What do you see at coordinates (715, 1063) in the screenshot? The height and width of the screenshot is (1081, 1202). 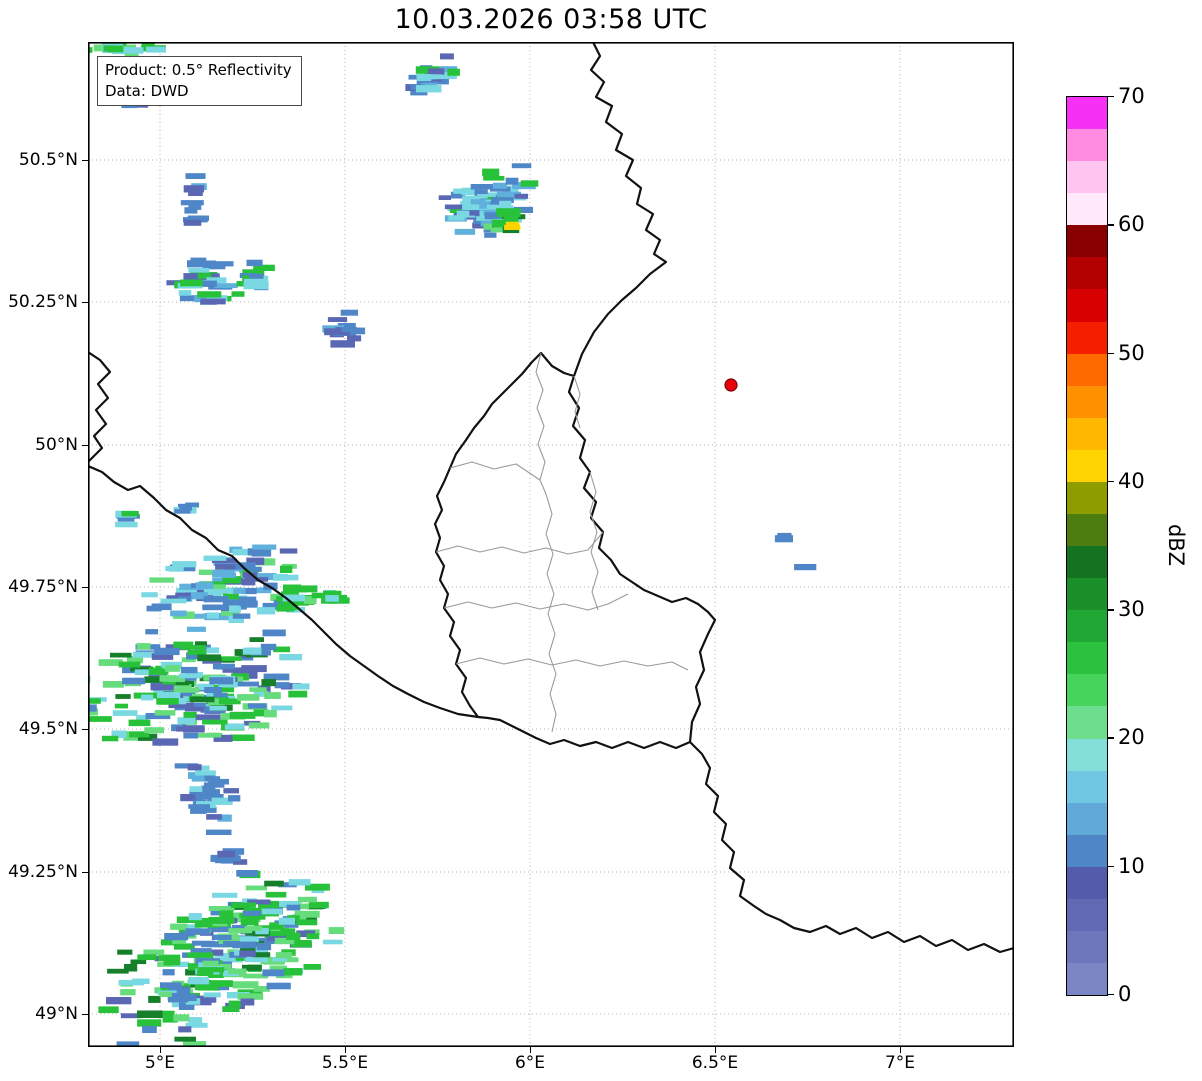 I see `x-tick-label: 6.5°E` at bounding box center [715, 1063].